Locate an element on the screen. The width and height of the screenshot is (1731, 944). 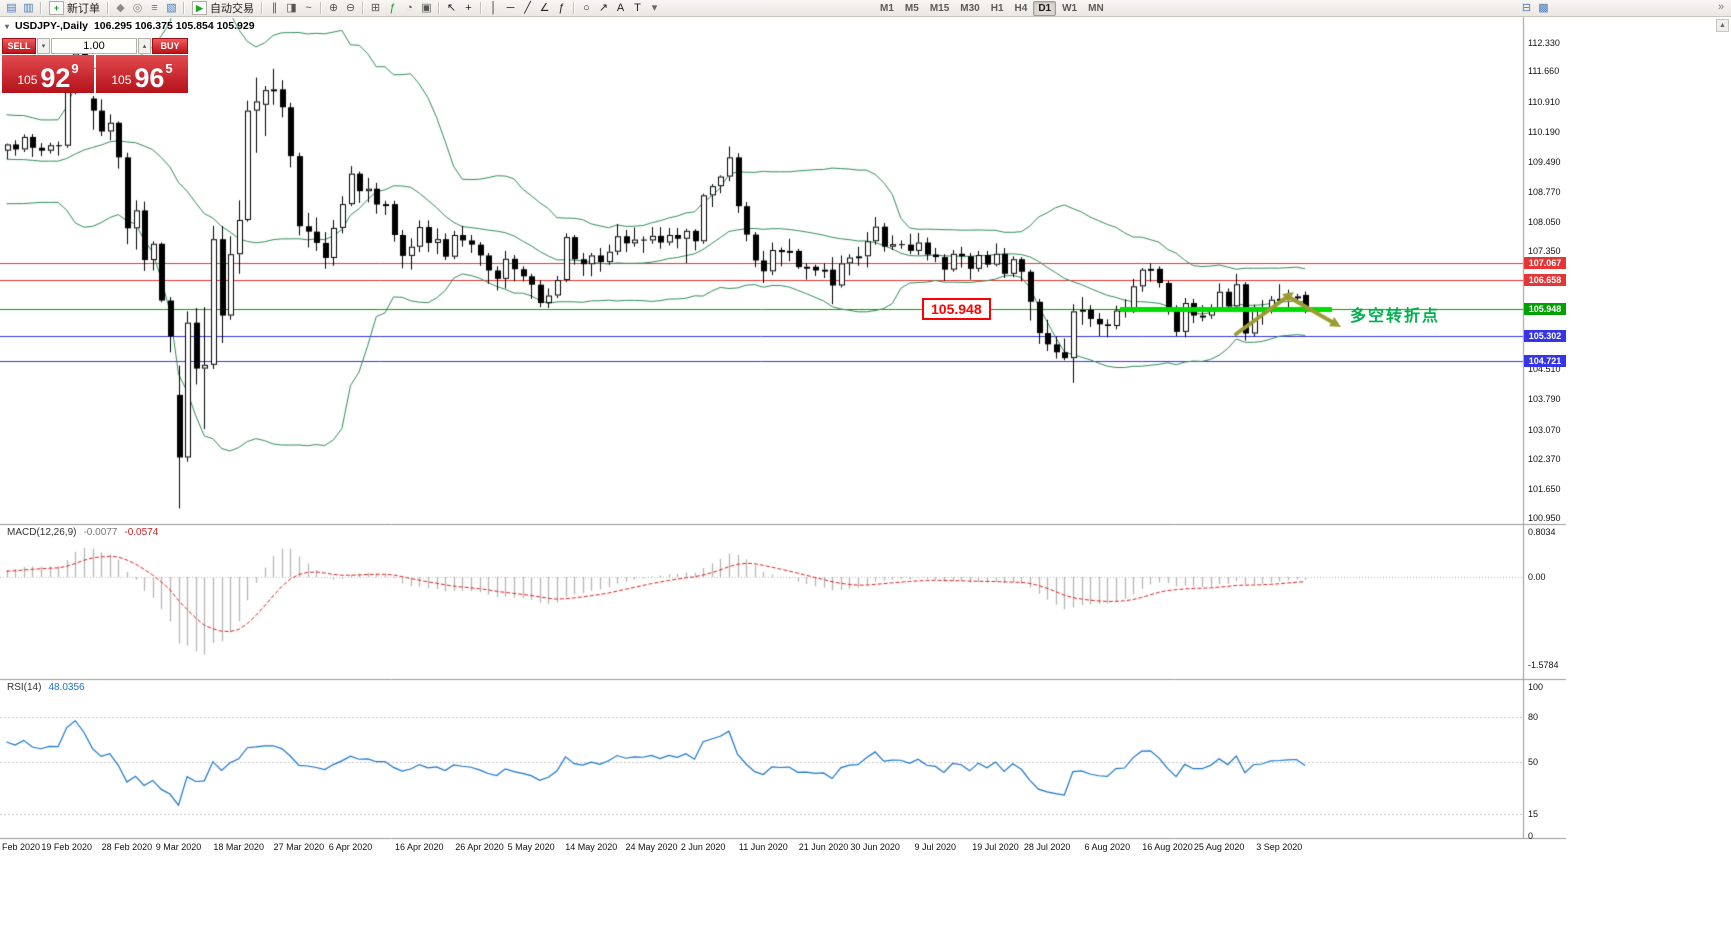
date-axis-label: 27 Mar 2020 is located at coordinates (299, 847).